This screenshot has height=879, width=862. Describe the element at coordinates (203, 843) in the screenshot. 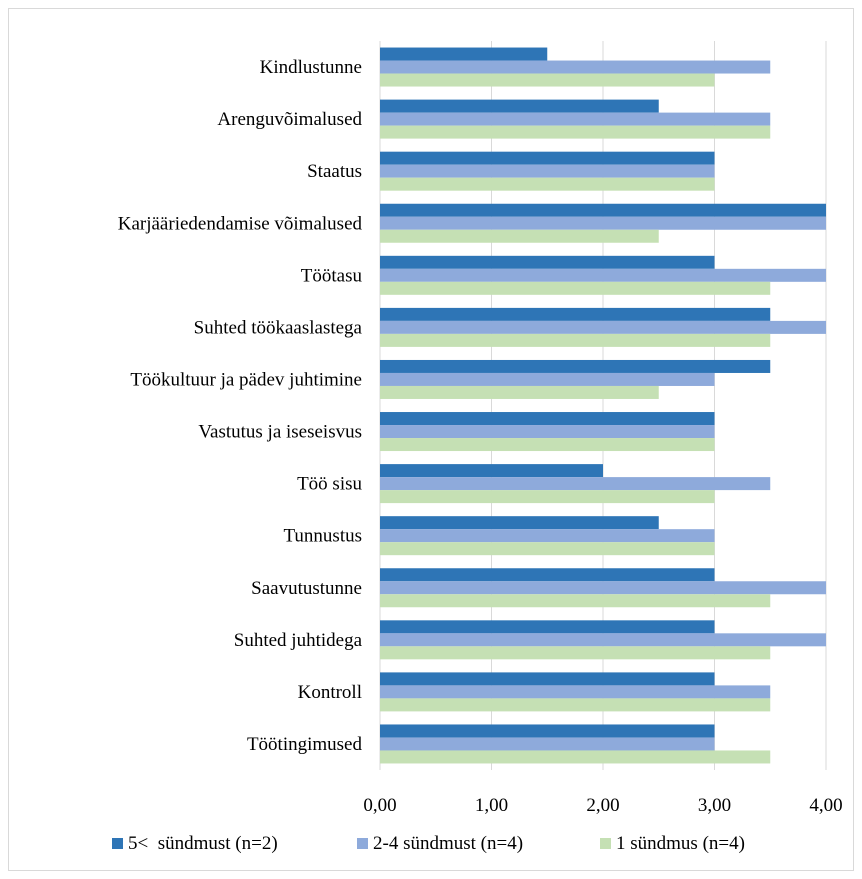

I see `legend-label: 5< sündmust (n=2)` at that location.